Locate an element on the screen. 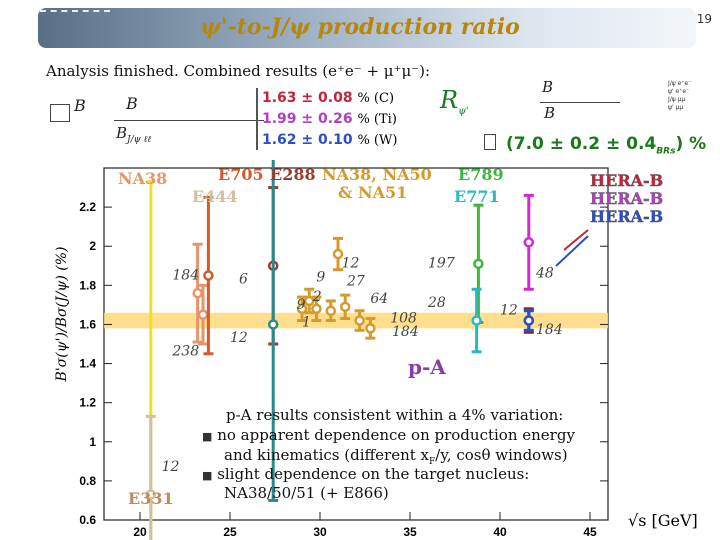 Image resolution: width=720 pixels, height=540 pixels. result-tungsten: 1.62 ± 0.10 % (W) is located at coordinates (329, 140).